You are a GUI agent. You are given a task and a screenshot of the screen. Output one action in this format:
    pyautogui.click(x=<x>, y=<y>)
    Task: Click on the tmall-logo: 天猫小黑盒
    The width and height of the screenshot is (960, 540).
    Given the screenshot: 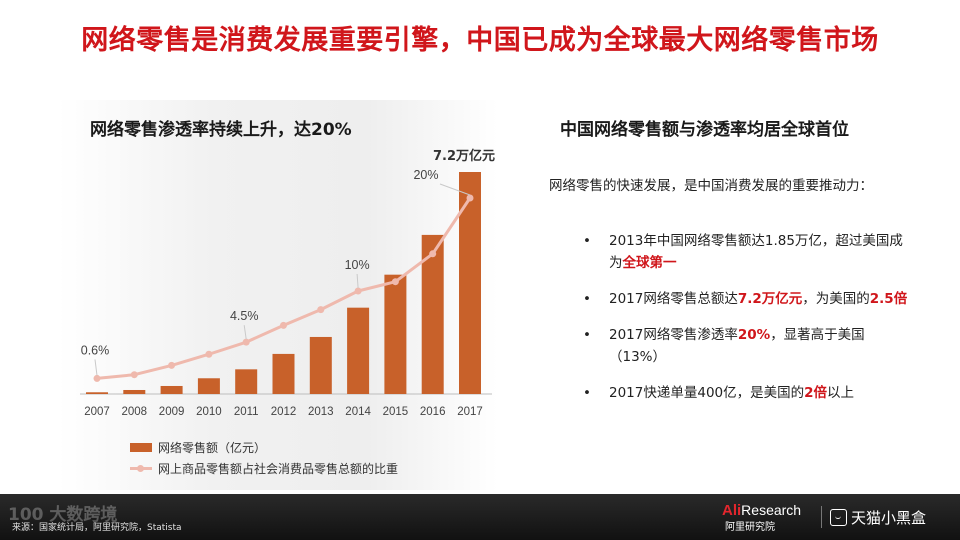 What is the action you would take?
    pyautogui.click(x=878, y=517)
    